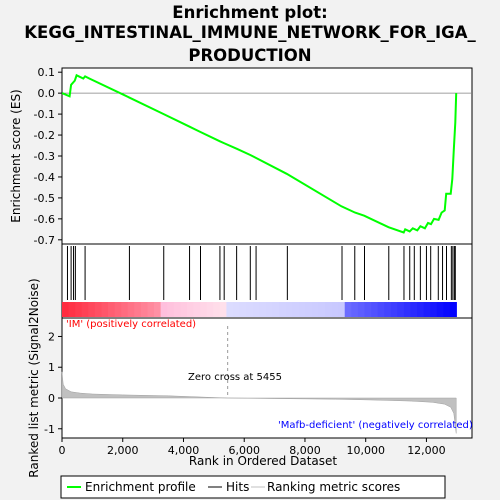 The height and width of the screenshot is (500, 500). Describe the element at coordinates (44, 198) in the screenshot. I see `es-y-tick-label: -0.5` at that location.